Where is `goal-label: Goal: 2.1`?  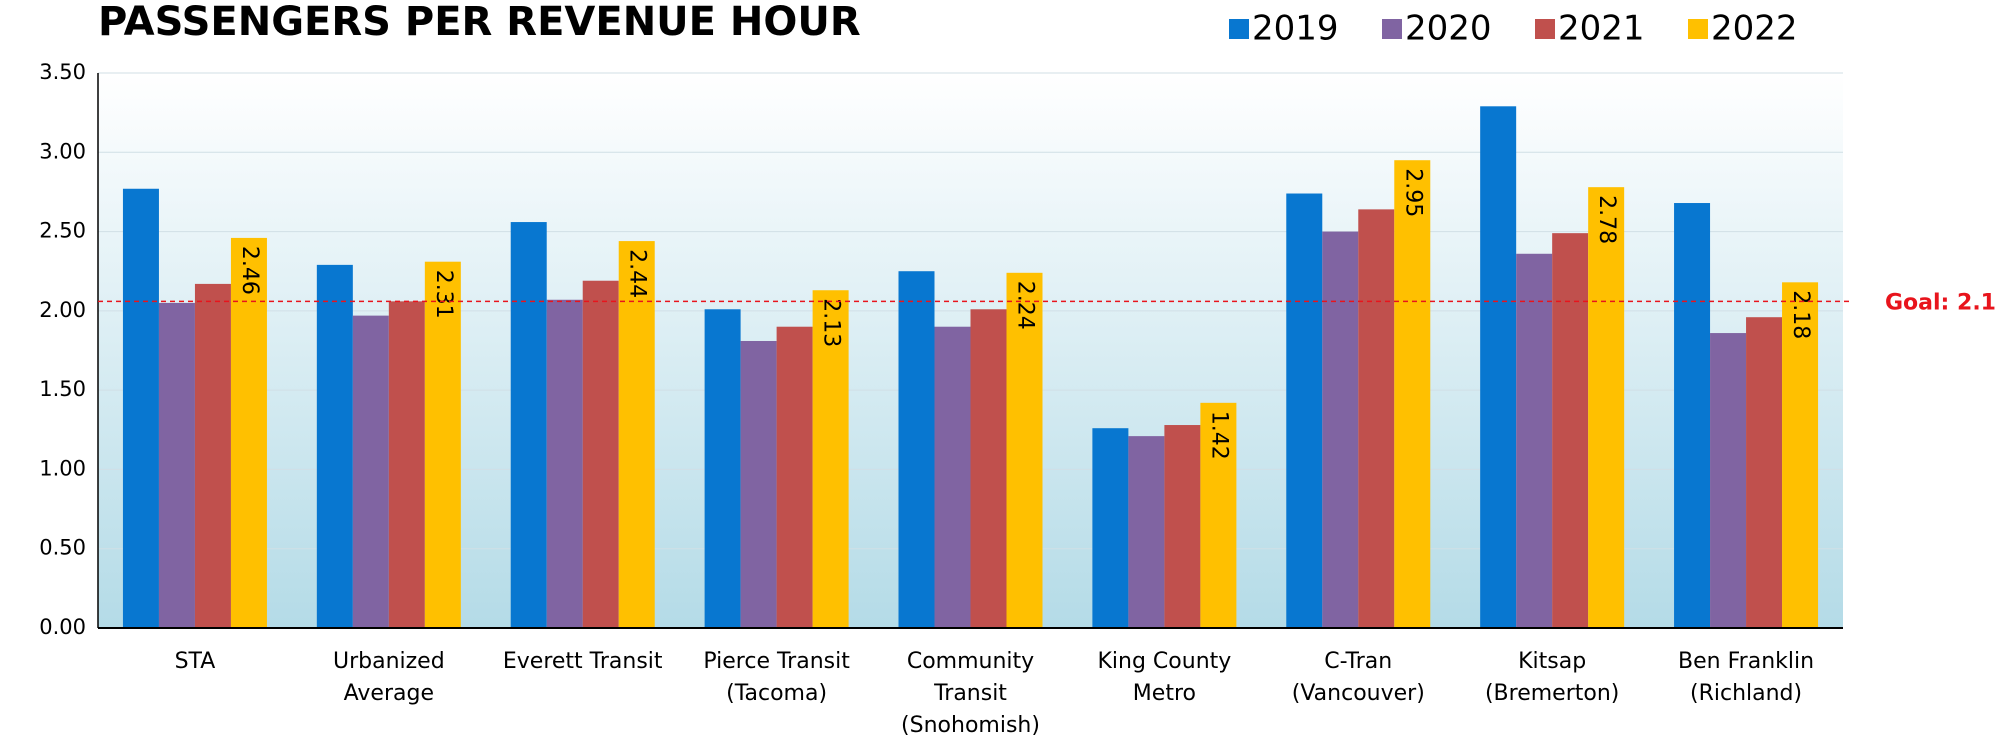
goal-label: Goal: 2.1 is located at coordinates (1940, 302).